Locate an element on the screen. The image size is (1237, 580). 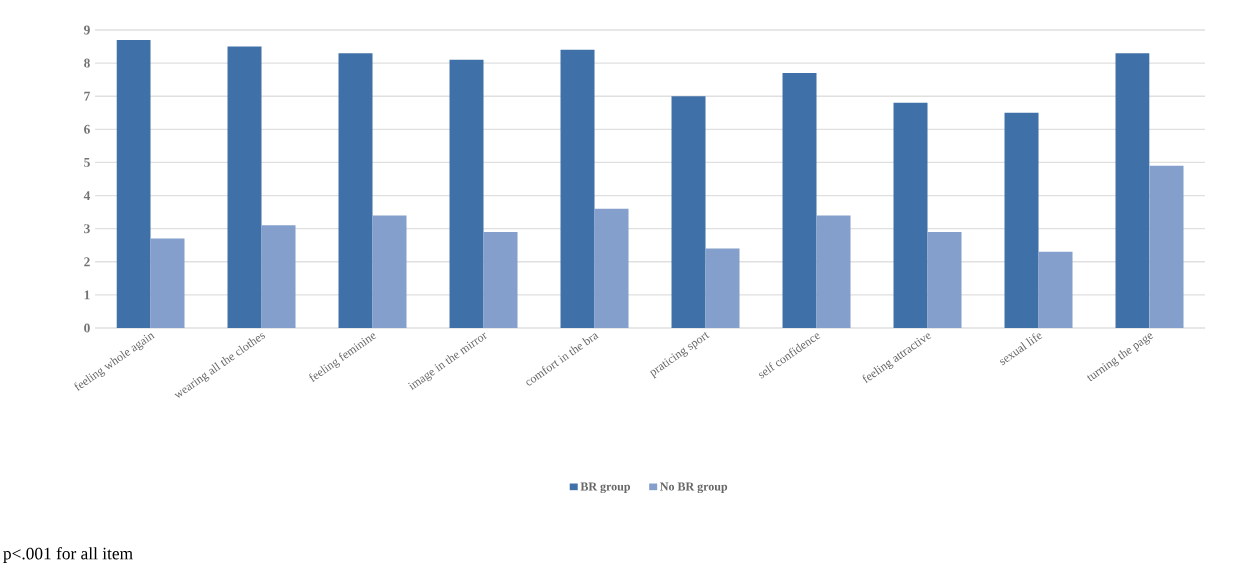
y-tick-label: 8 is located at coordinates (87, 63).